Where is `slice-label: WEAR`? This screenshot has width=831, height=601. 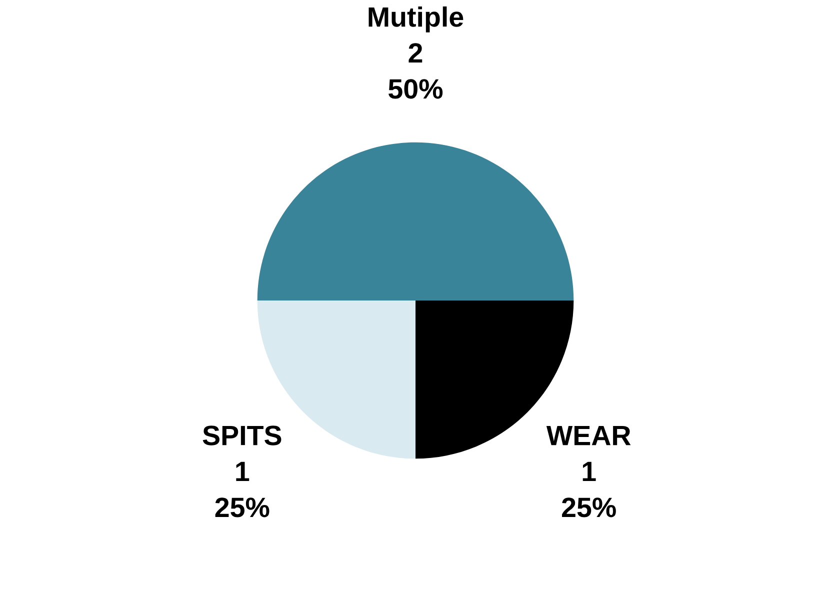 slice-label: WEAR is located at coordinates (588, 436).